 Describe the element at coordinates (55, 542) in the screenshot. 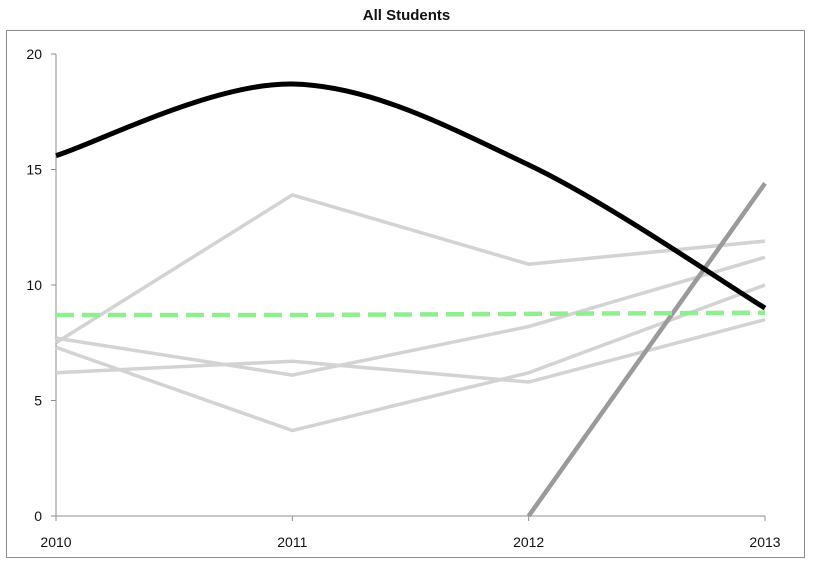

I see `x-tick-label: 2010` at that location.